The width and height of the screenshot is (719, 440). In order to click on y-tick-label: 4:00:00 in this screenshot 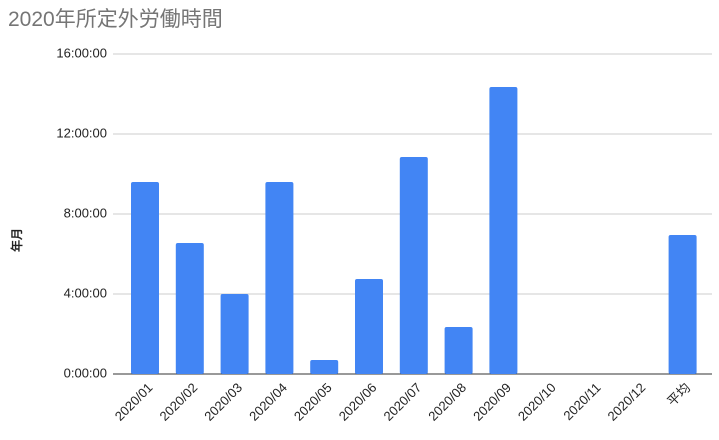, I will do `click(85, 292)`.